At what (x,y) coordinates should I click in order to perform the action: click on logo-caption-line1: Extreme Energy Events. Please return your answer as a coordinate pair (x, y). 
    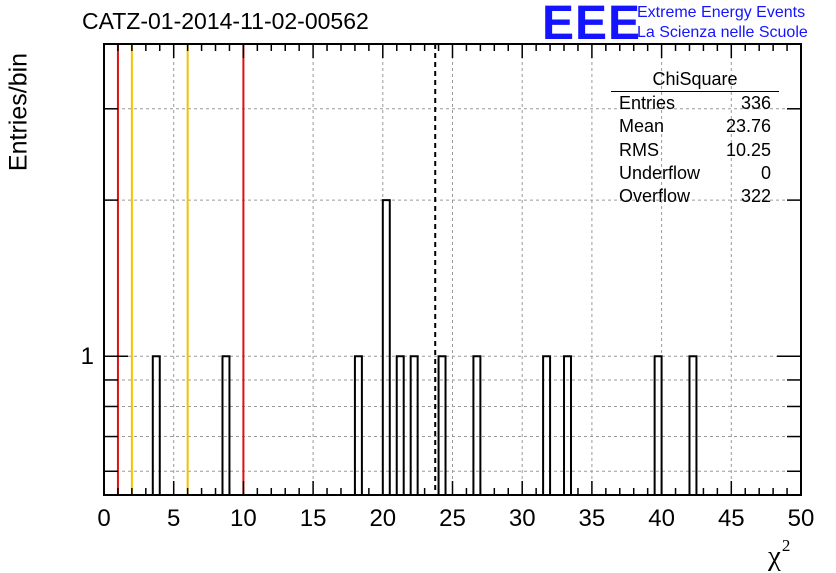
    Looking at the image, I should click on (721, 12).